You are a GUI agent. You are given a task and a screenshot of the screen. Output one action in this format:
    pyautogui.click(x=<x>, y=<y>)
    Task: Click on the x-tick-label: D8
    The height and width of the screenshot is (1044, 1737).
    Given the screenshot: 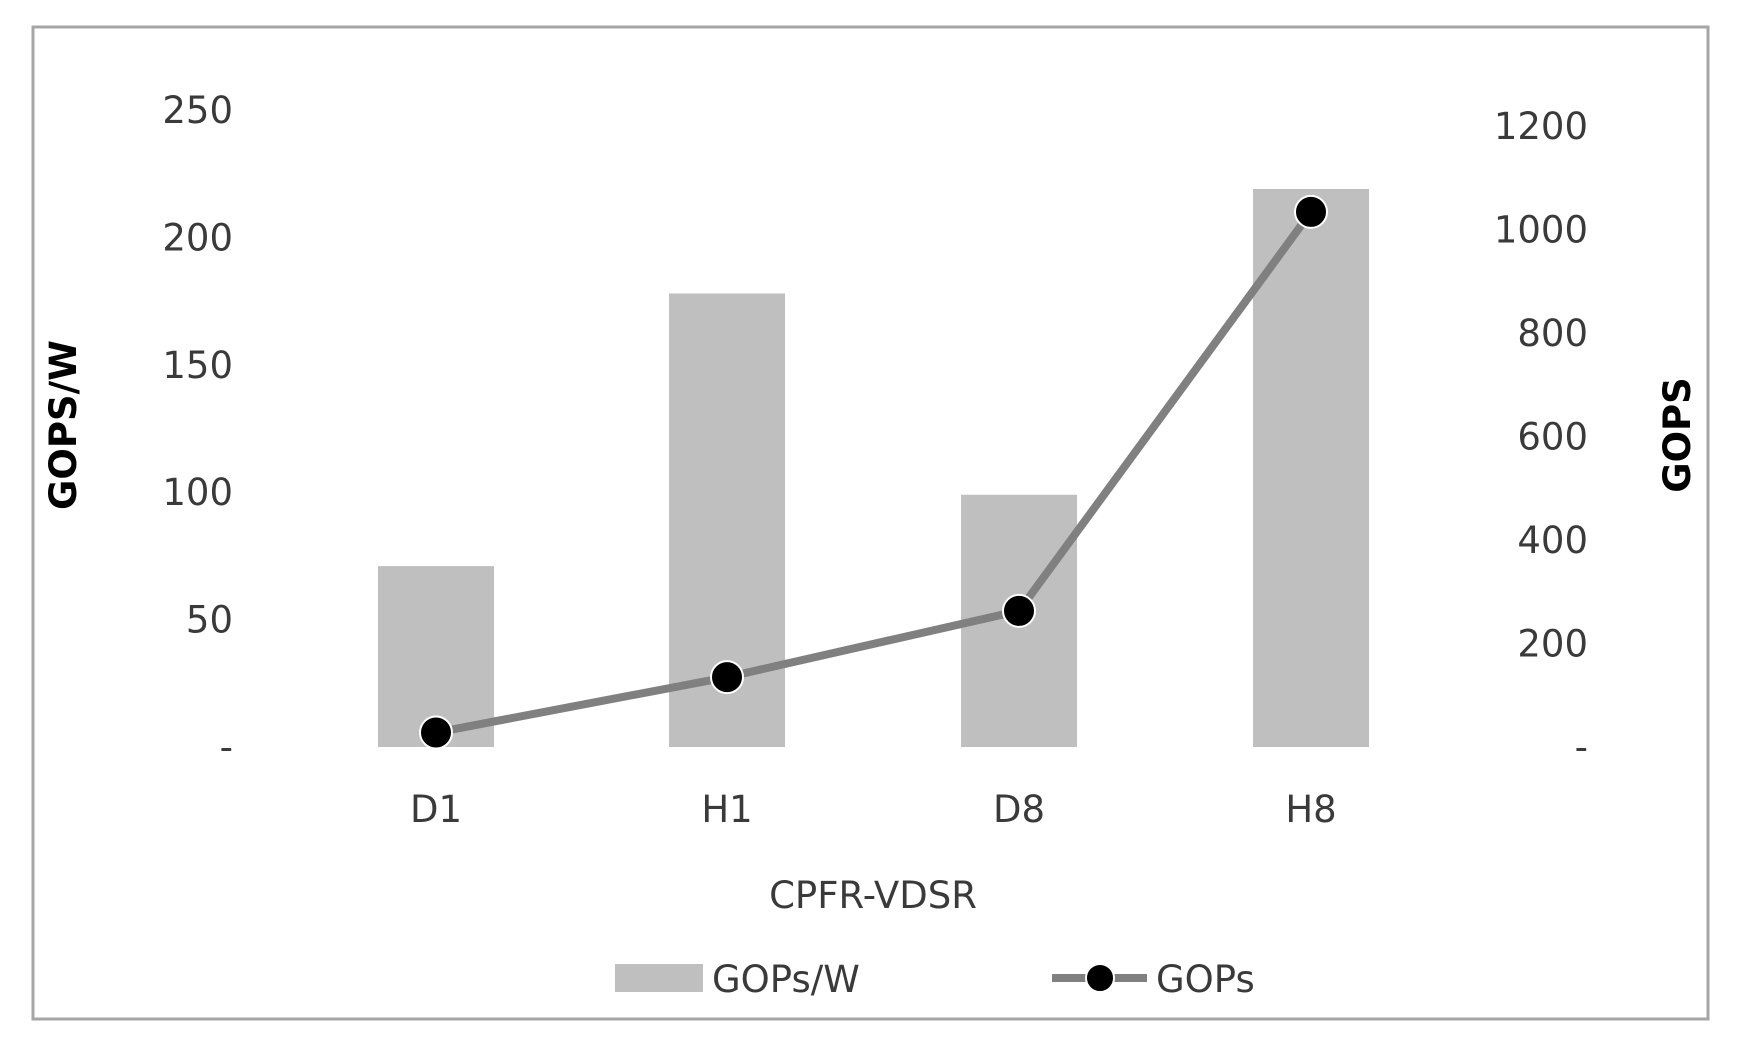 What is the action you would take?
    pyautogui.click(x=1019, y=809)
    